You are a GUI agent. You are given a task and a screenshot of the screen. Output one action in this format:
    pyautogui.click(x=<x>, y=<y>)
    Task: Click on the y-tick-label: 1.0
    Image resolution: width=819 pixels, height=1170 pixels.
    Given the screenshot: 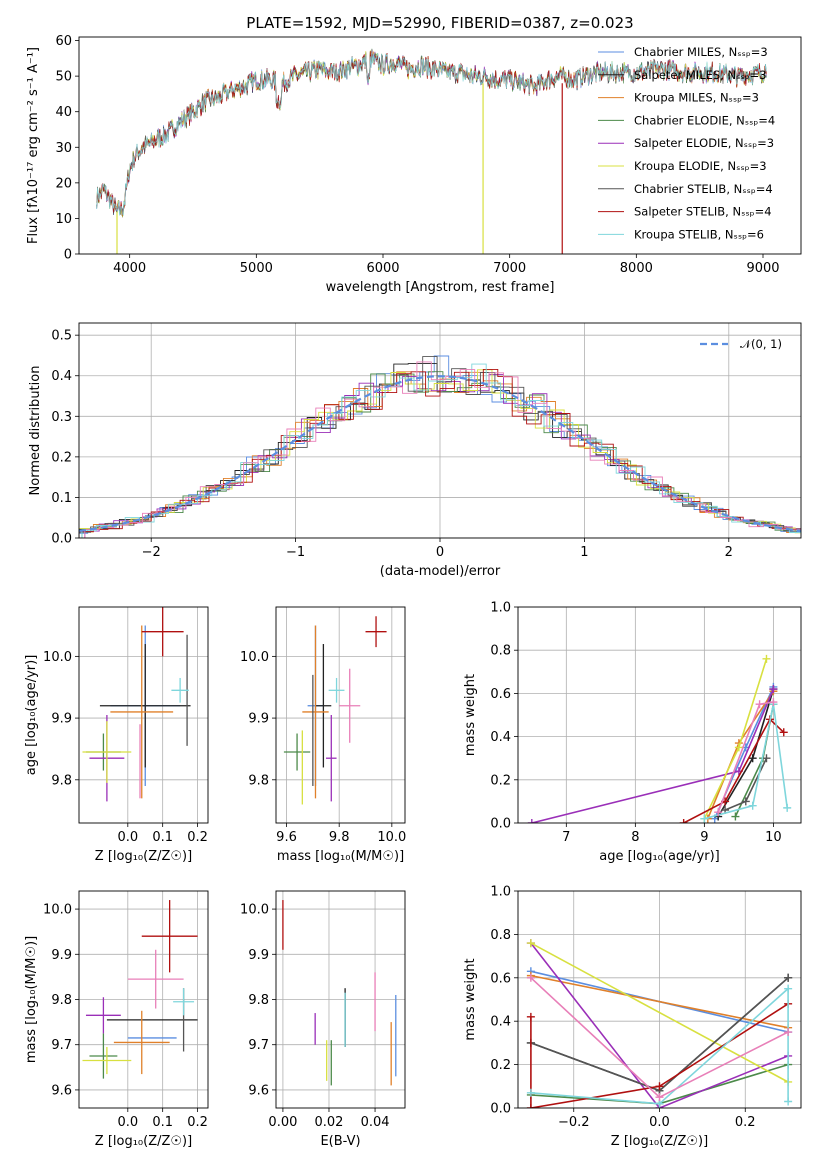 What is the action you would take?
    pyautogui.click(x=500, y=608)
    